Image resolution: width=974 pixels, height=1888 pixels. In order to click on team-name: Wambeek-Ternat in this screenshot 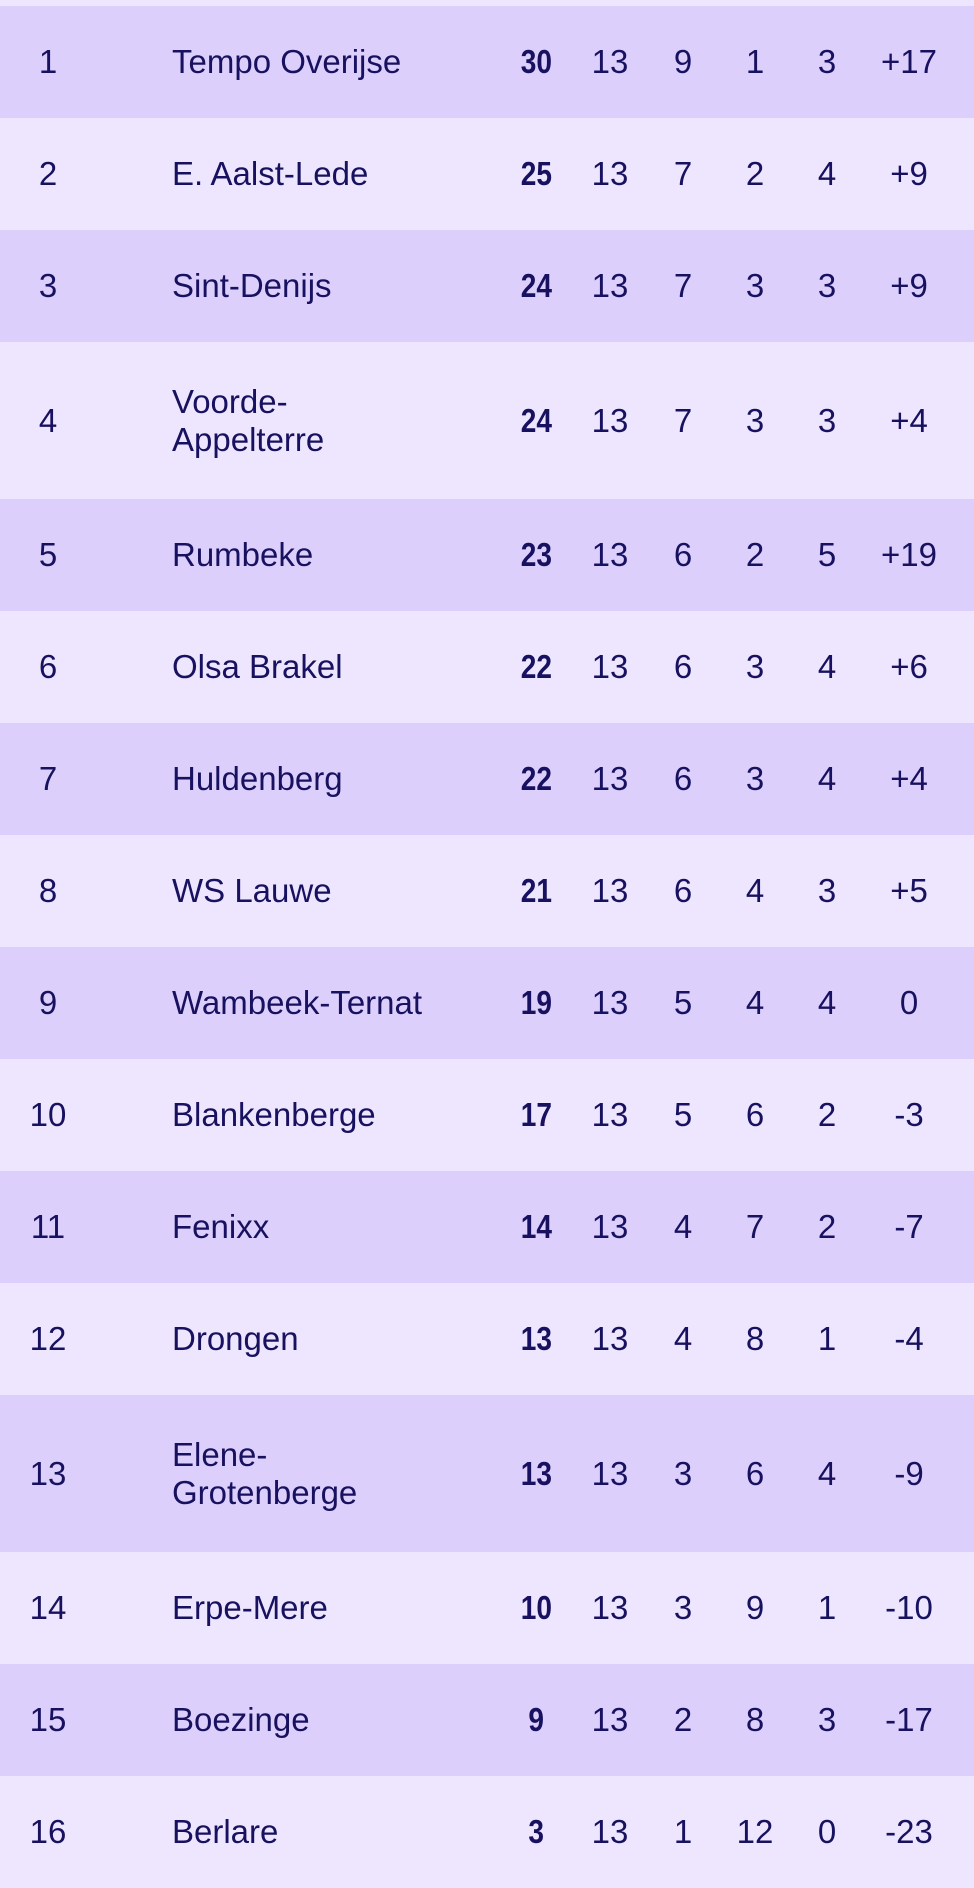, I will do `click(297, 1002)`.